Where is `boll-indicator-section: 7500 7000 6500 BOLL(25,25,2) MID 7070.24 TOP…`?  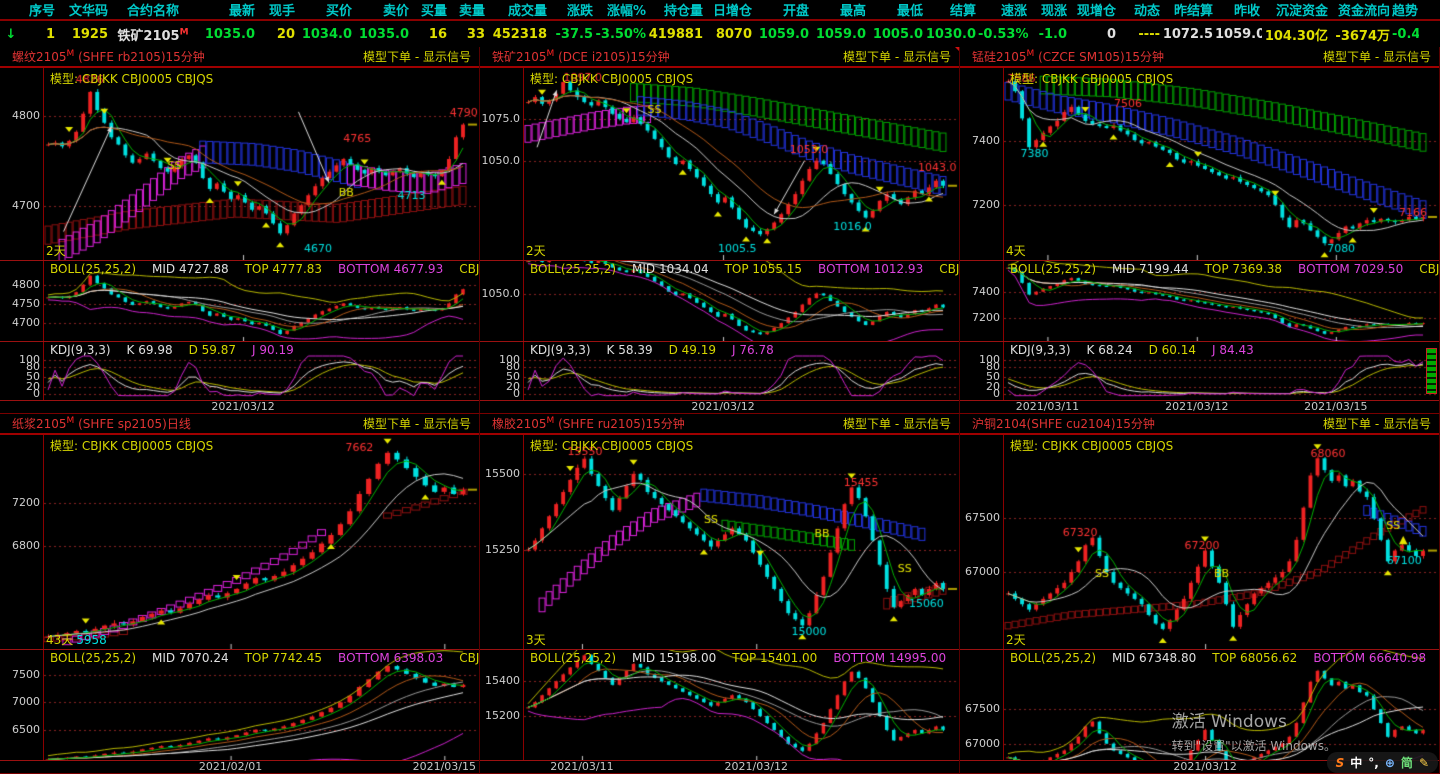
boll-indicator-section: 7500 7000 6500 BOLL(25,25,2) MID 7070.24 TOP… is located at coordinates (239, 705).